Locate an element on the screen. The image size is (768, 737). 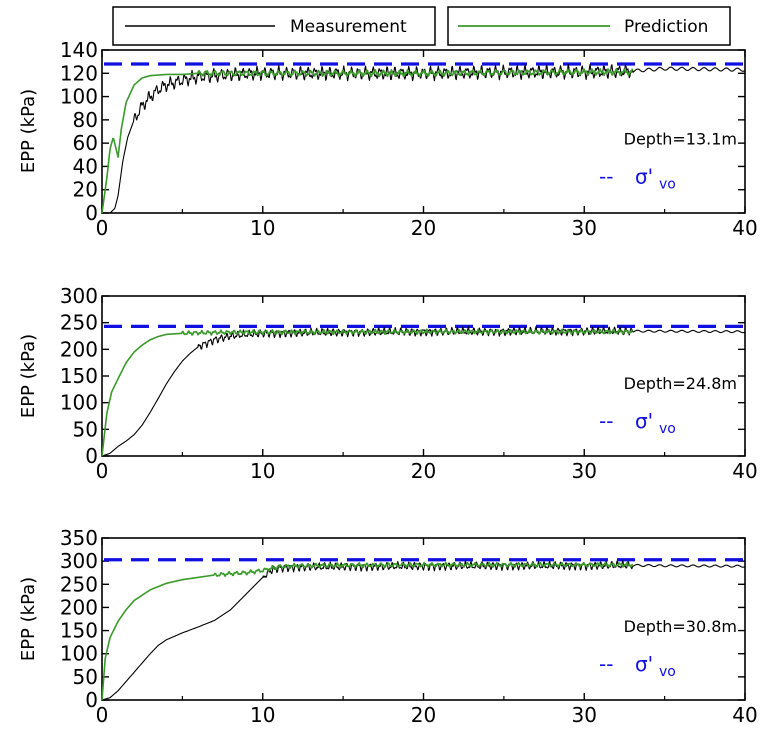
depth-annotation: Depth=24.8m is located at coordinates (680, 383).